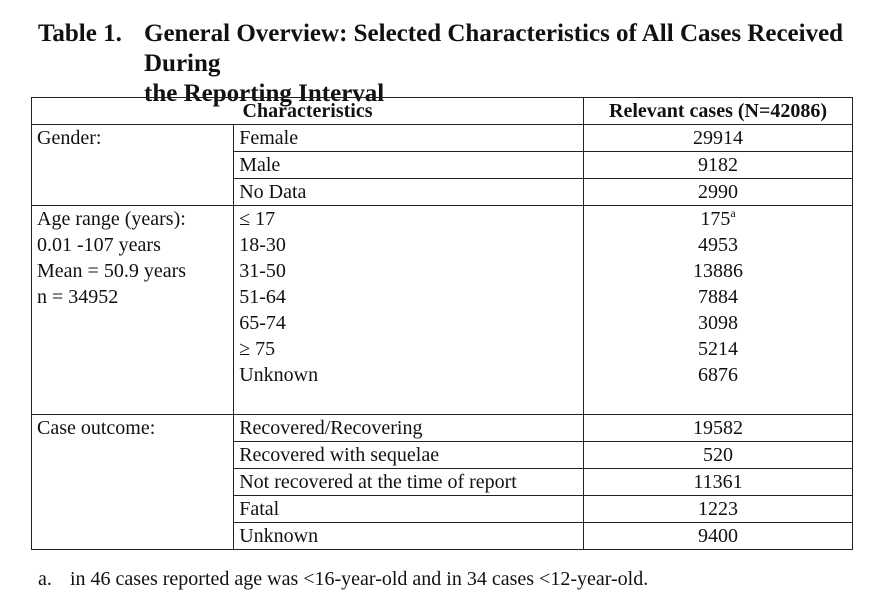 This screenshot has width=892, height=601. Describe the element at coordinates (112, 271) in the screenshot. I see `age-mean: Mean = 50.9 years` at that location.